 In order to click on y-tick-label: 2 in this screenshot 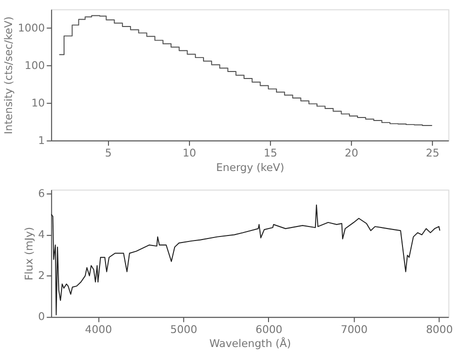, I will do `click(41, 276)`.